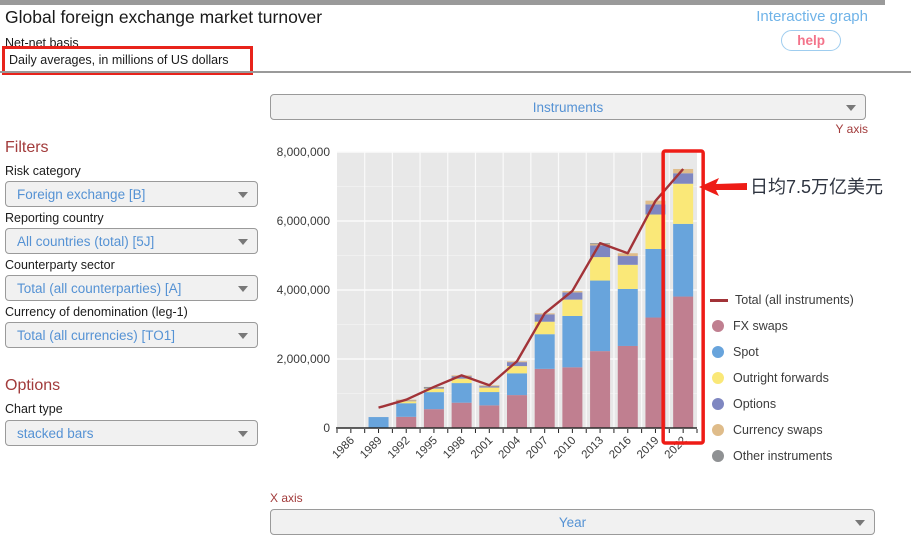 The height and width of the screenshot is (542, 911). Describe the element at coordinates (131, 433) in the screenshot. I see `chart-type-select: stacked bars` at that location.